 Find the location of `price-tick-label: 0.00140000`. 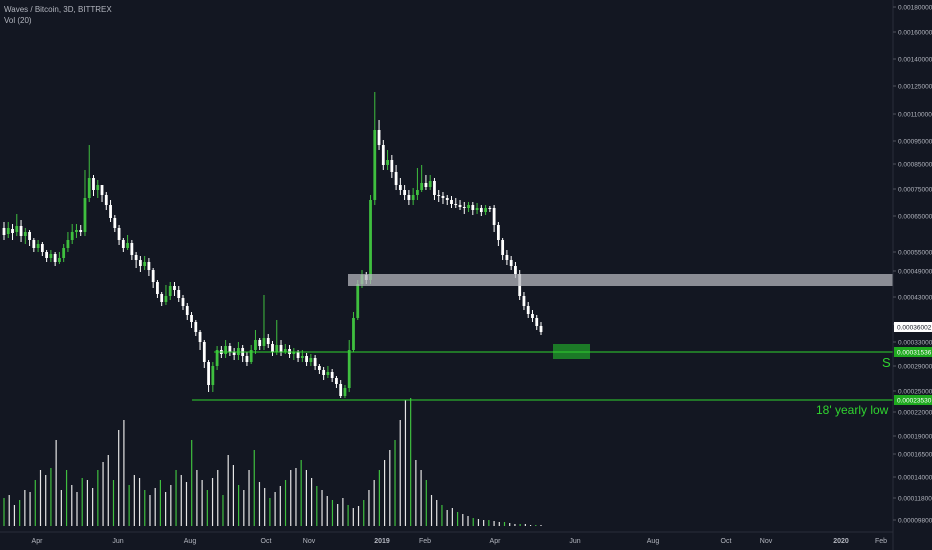

price-tick-label: 0.00140000 is located at coordinates (915, 59).